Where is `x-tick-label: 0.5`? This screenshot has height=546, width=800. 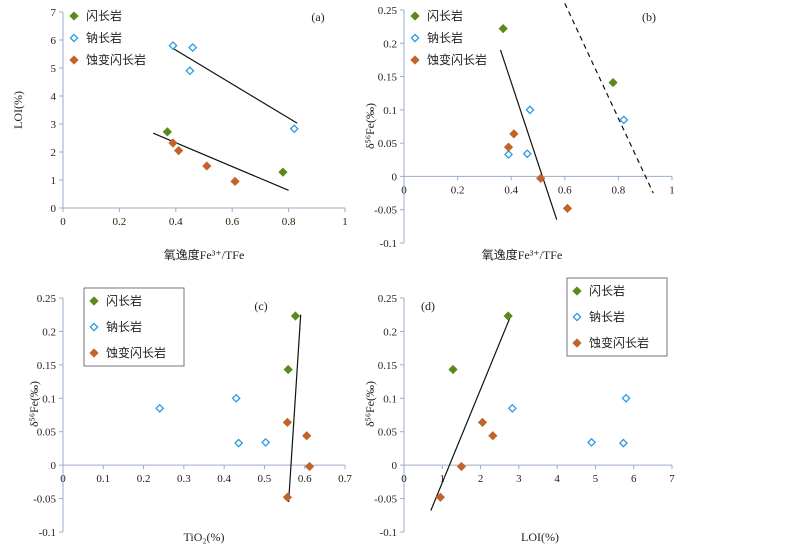
x-tick-label: 0.5 is located at coordinates (265, 479).